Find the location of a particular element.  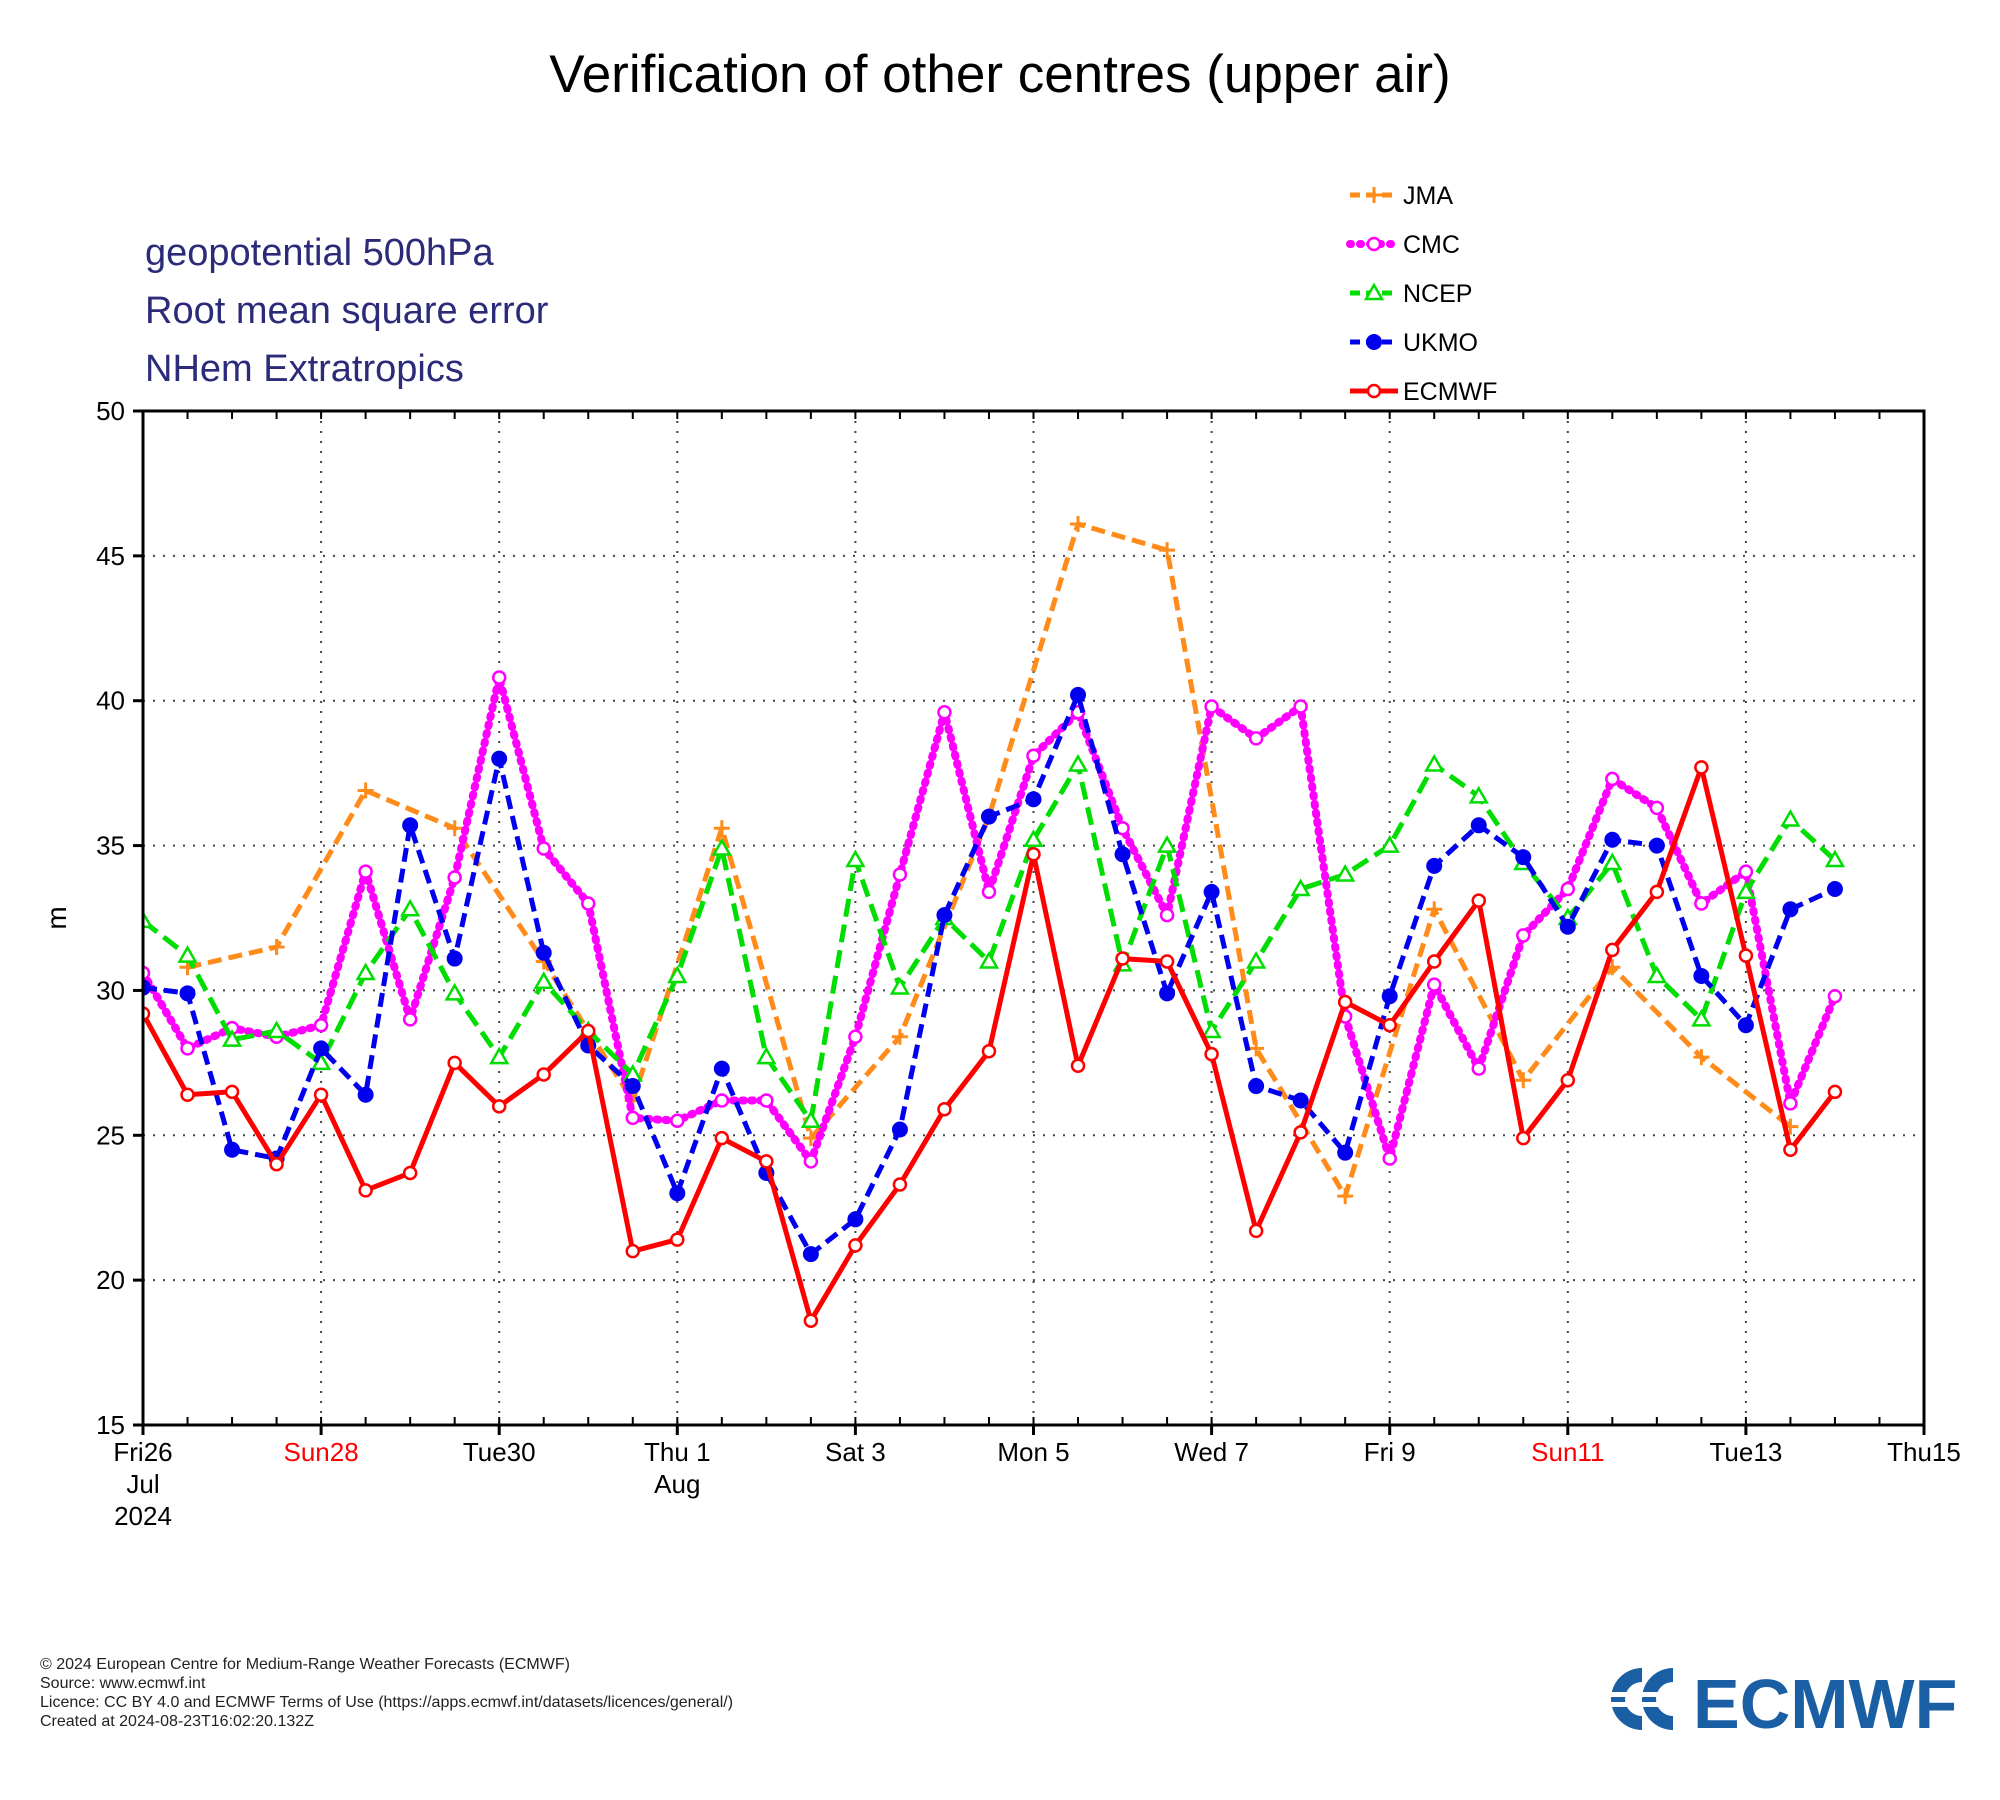

y-tick-label: 35 is located at coordinates (110, 846).